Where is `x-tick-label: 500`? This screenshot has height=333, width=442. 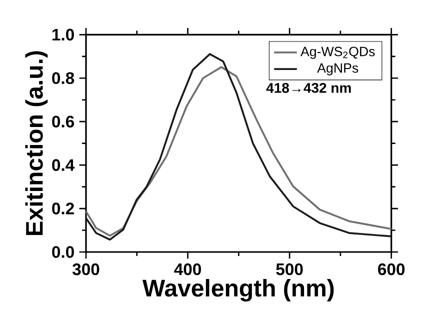
x-tick-label: 500 is located at coordinates (289, 269).